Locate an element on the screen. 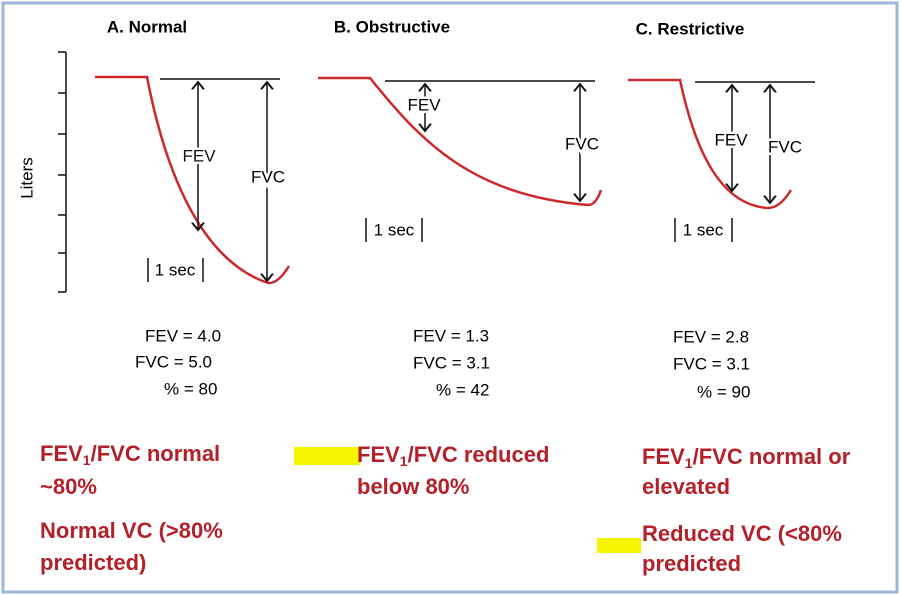 The height and width of the screenshot is (596, 901). note-line: FEV1/FVC normal or is located at coordinates (746, 457).